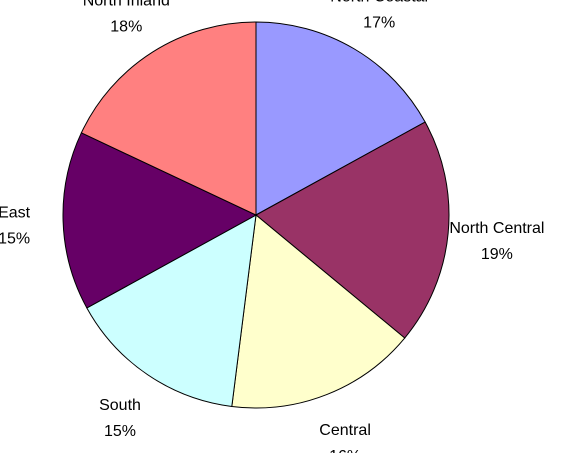 The height and width of the screenshot is (453, 580). Describe the element at coordinates (345, 450) in the screenshot. I see `slice-percent: 16%` at that location.